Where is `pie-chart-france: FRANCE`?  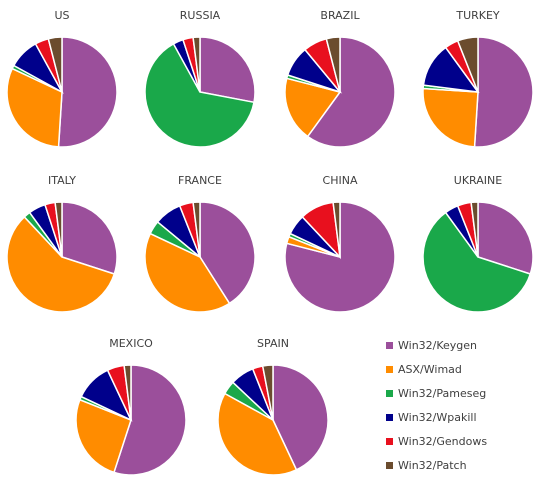 pie-chart-france: FRANCE is located at coordinates (200, 243).